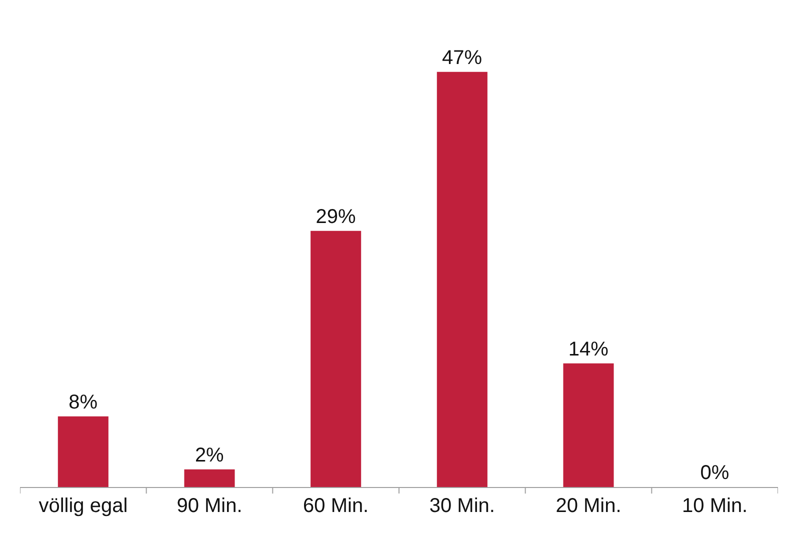 This screenshot has height=547, width=800. Describe the element at coordinates (462, 57) in the screenshot. I see `data-label: 47%` at that location.